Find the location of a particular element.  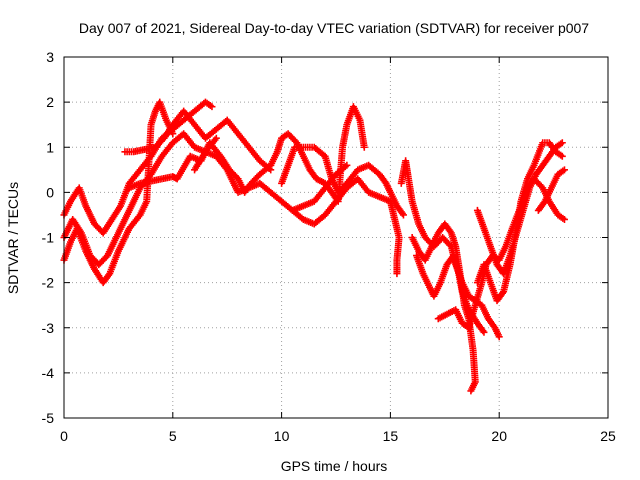

y-axis-label: SDTVAR / TECUs is located at coordinates (13, 238).